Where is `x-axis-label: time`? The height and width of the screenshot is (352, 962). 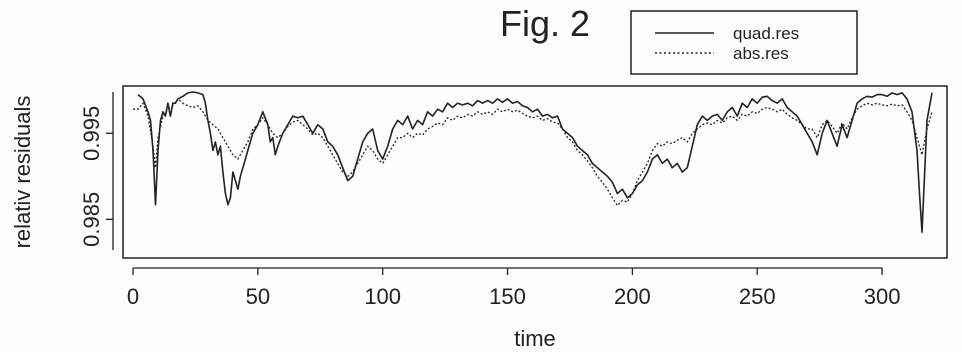
x-axis-label: time is located at coordinates (535, 338).